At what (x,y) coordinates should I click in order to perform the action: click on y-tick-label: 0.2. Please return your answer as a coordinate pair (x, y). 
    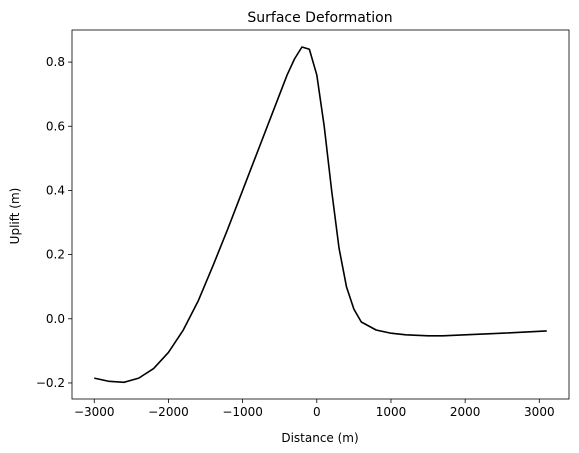
    Looking at the image, I should click on (55, 255).